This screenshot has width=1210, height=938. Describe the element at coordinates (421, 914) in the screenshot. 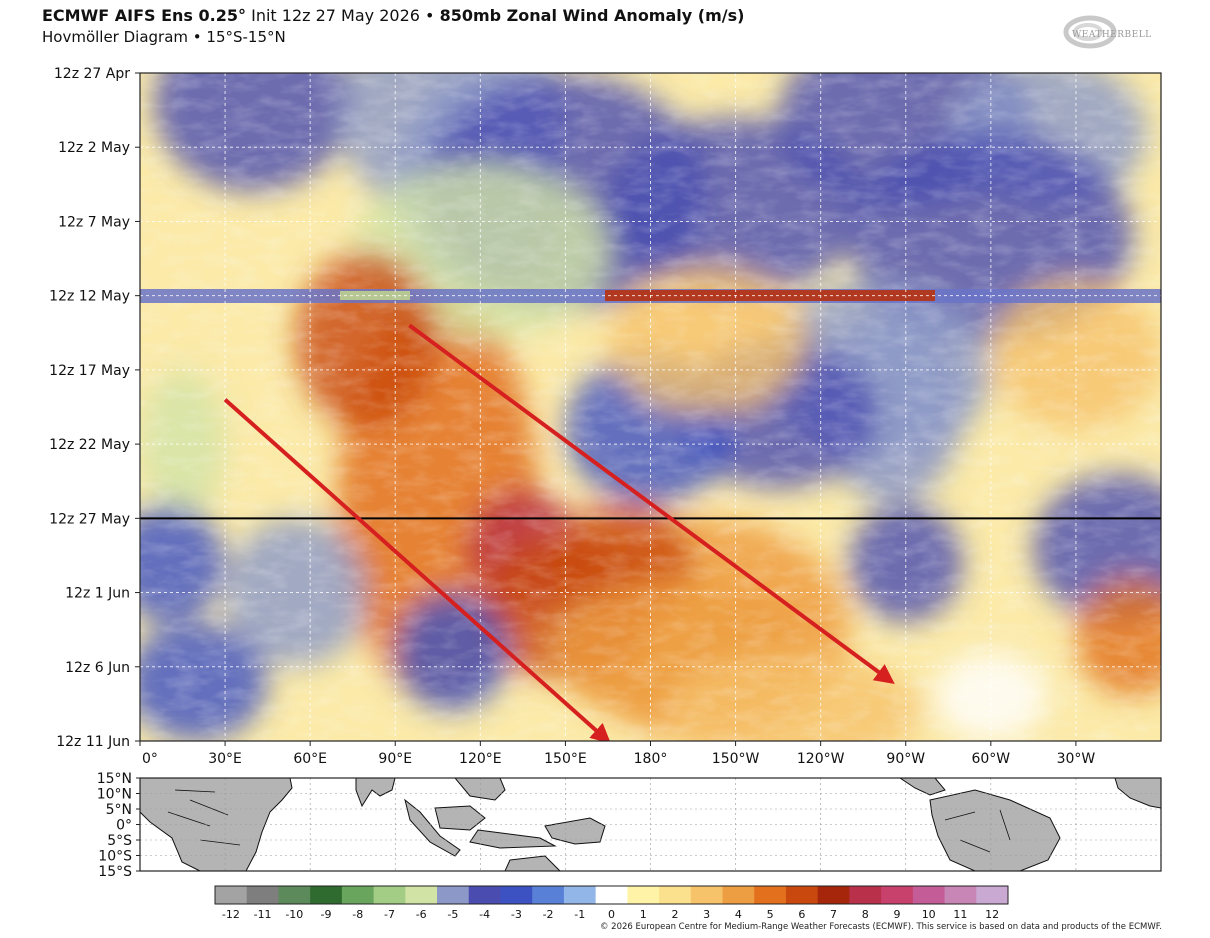

I see `colorbar-tick-label: -6` at that location.